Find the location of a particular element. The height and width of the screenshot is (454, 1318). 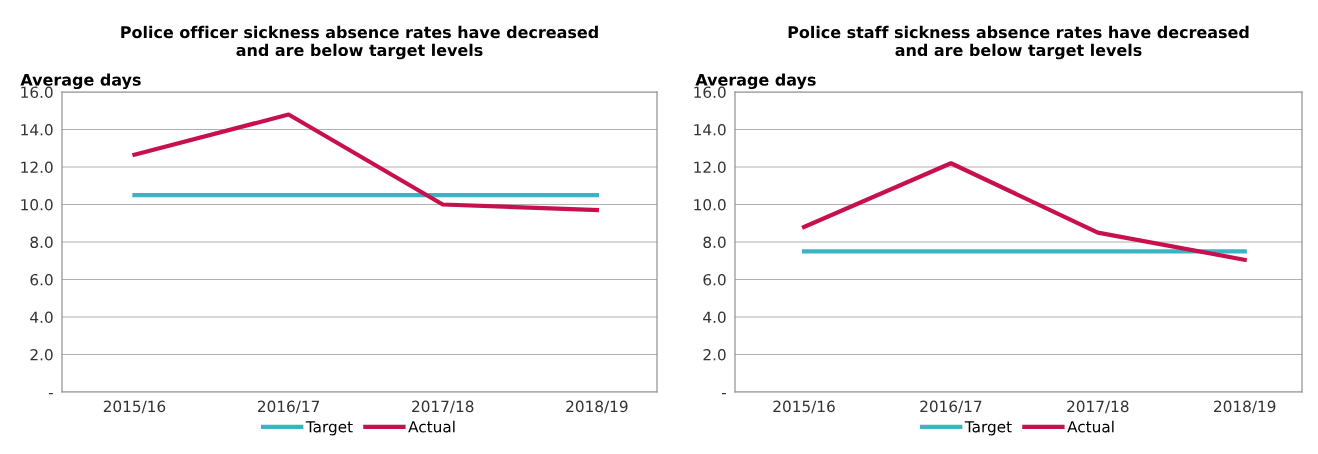

chart-title: Police officer sickness absence rates have decreased and are below target levels is located at coordinates (359, 42).